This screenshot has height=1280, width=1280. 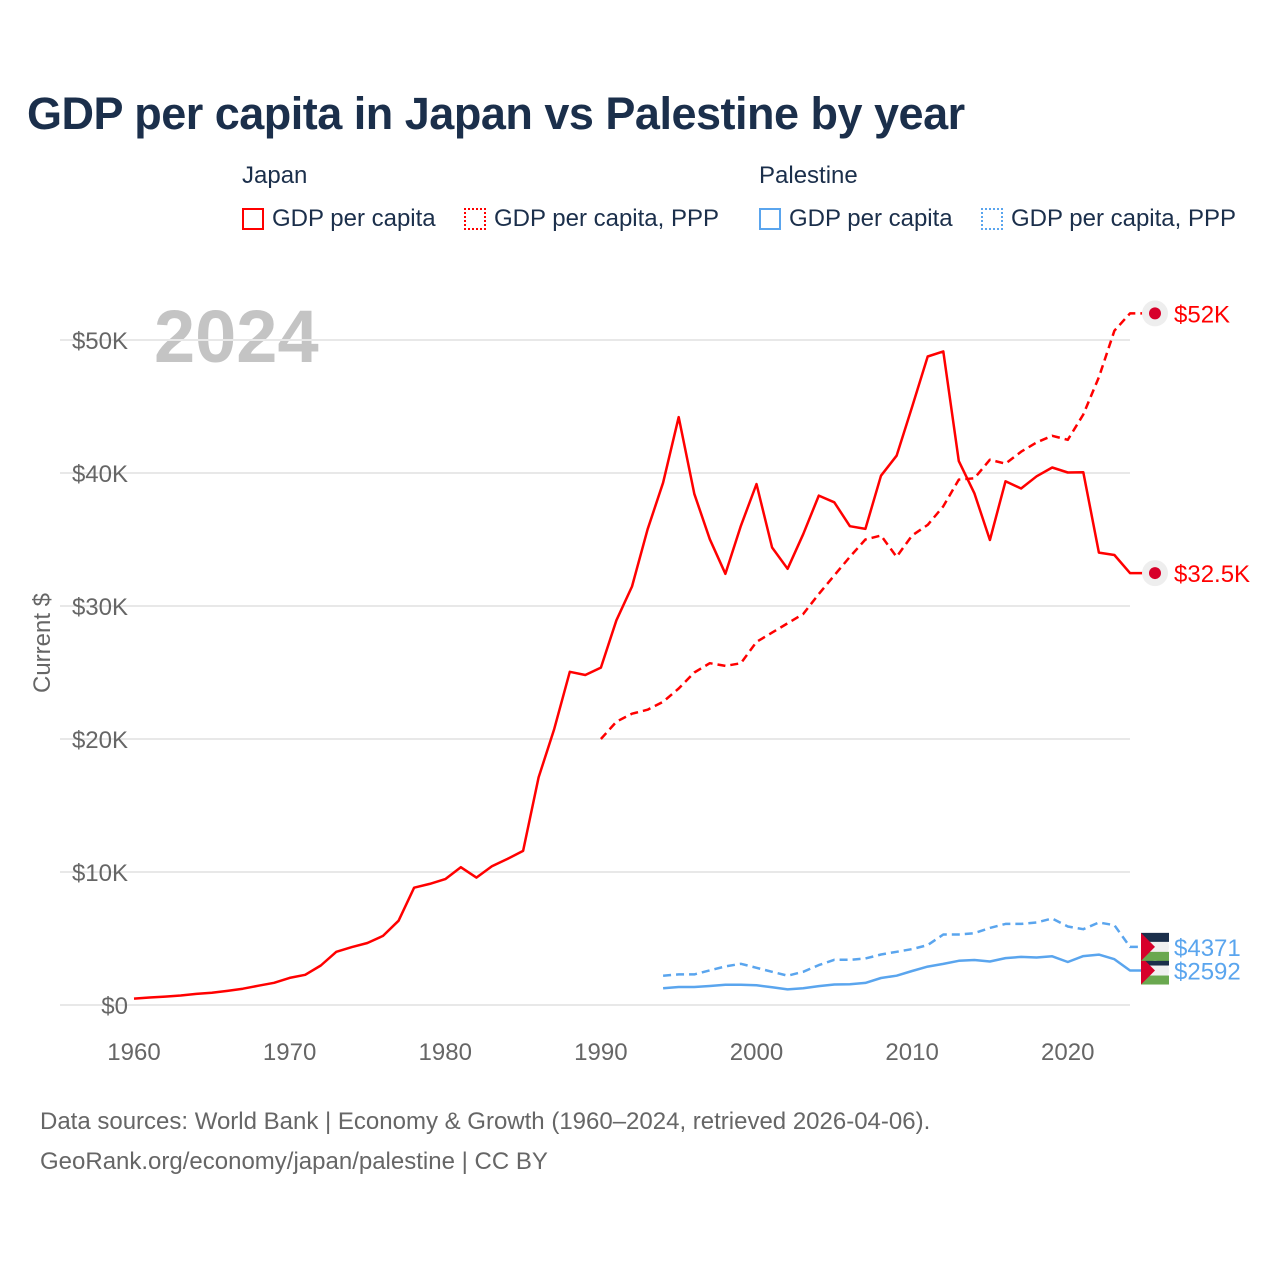 I want to click on y-tick-label: $20K, so click(x=100, y=740).